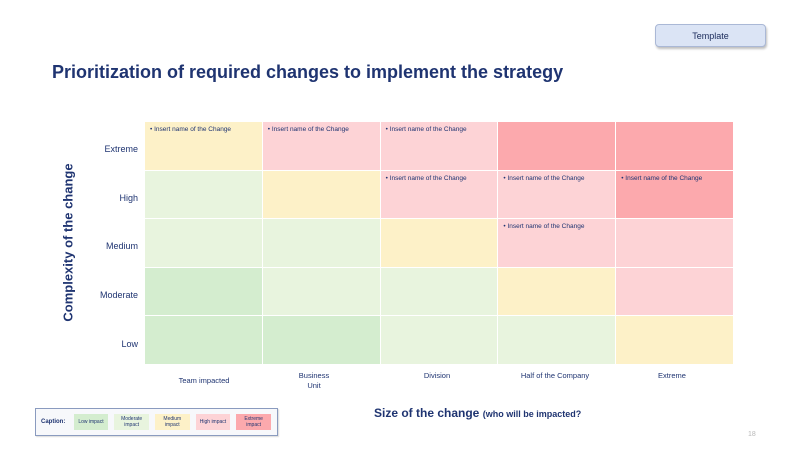 The height and width of the screenshot is (472, 796). What do you see at coordinates (91, 422) in the screenshot?
I see `legend-swatch-low: Low impact` at bounding box center [91, 422].